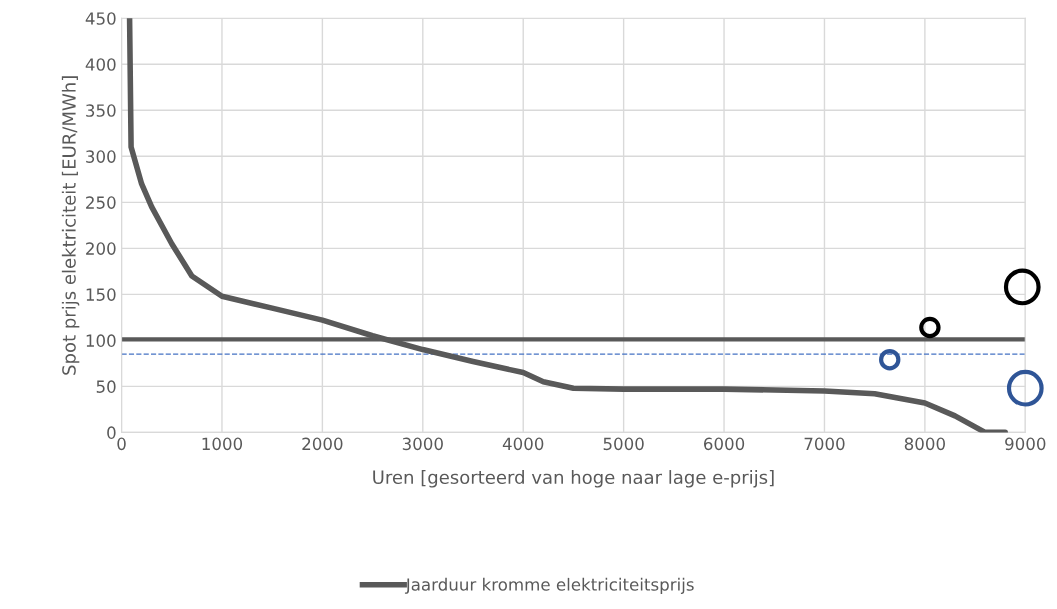 This screenshot has width=1057, height=609. What do you see at coordinates (322, 444) in the screenshot?
I see `x-tick-label: 2000` at bounding box center [322, 444].